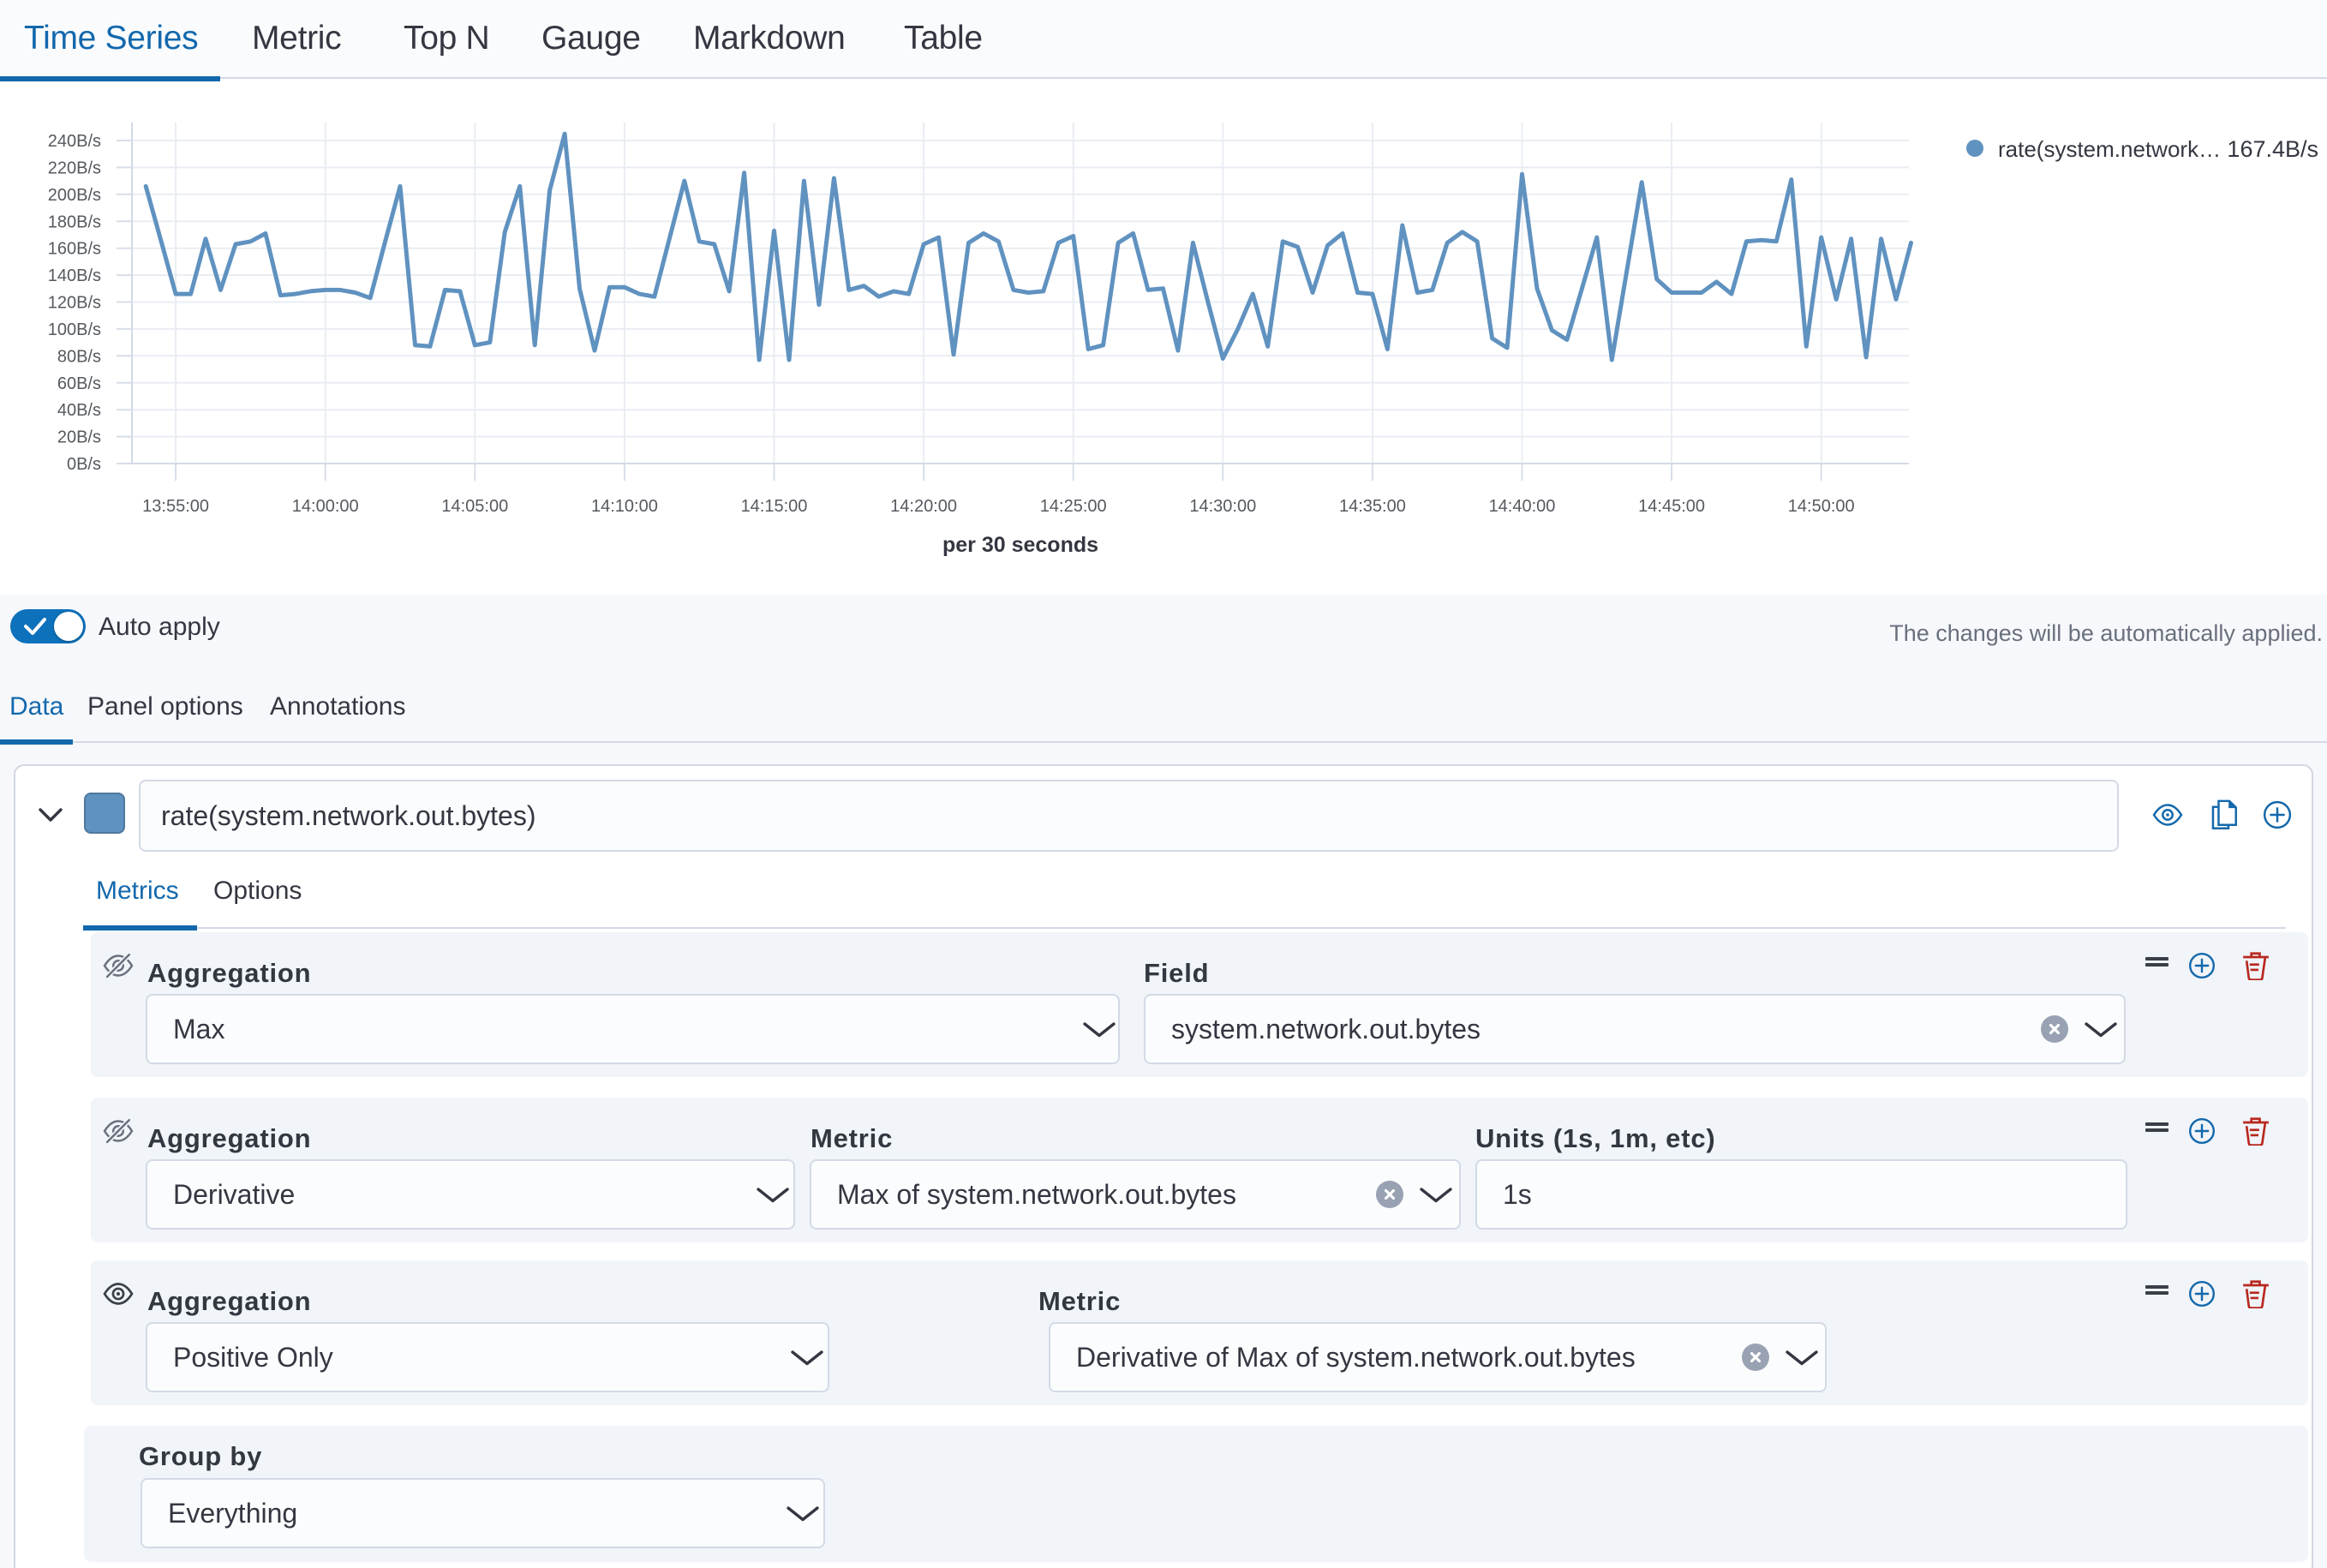 The height and width of the screenshot is (1568, 2327). Describe the element at coordinates (1372, 506) in the screenshot. I see `svg-text: 14:35:00` at that location.